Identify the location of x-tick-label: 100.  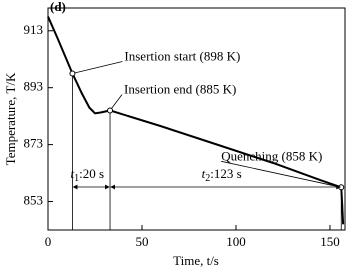
(236, 241).